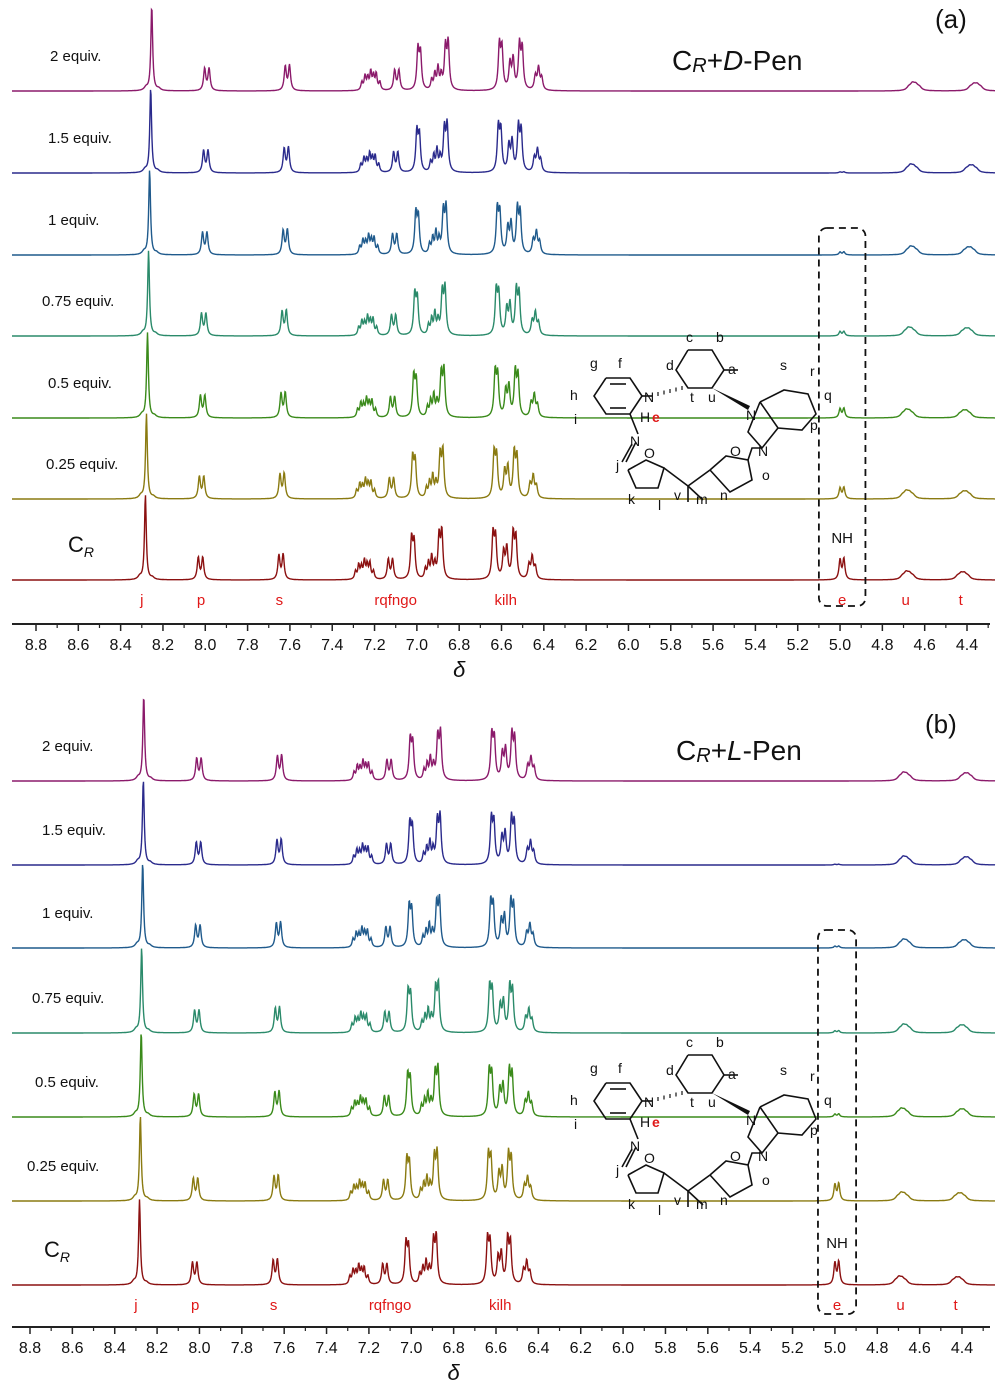 The width and height of the screenshot is (1000, 1397). I want to click on structure-atom-label: r, so click(812, 1076).